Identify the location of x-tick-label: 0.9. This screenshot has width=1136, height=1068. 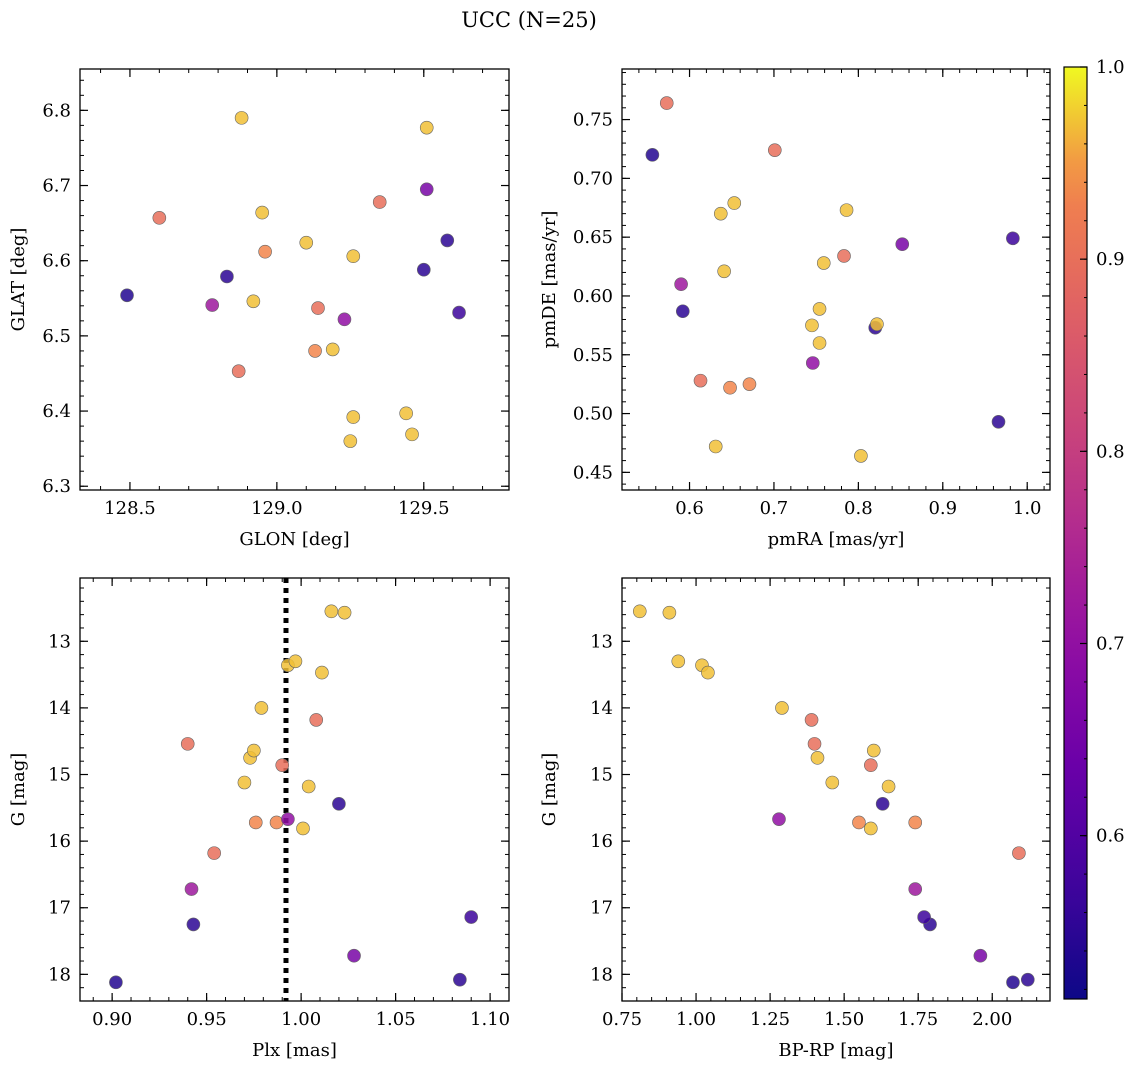
(942, 508).